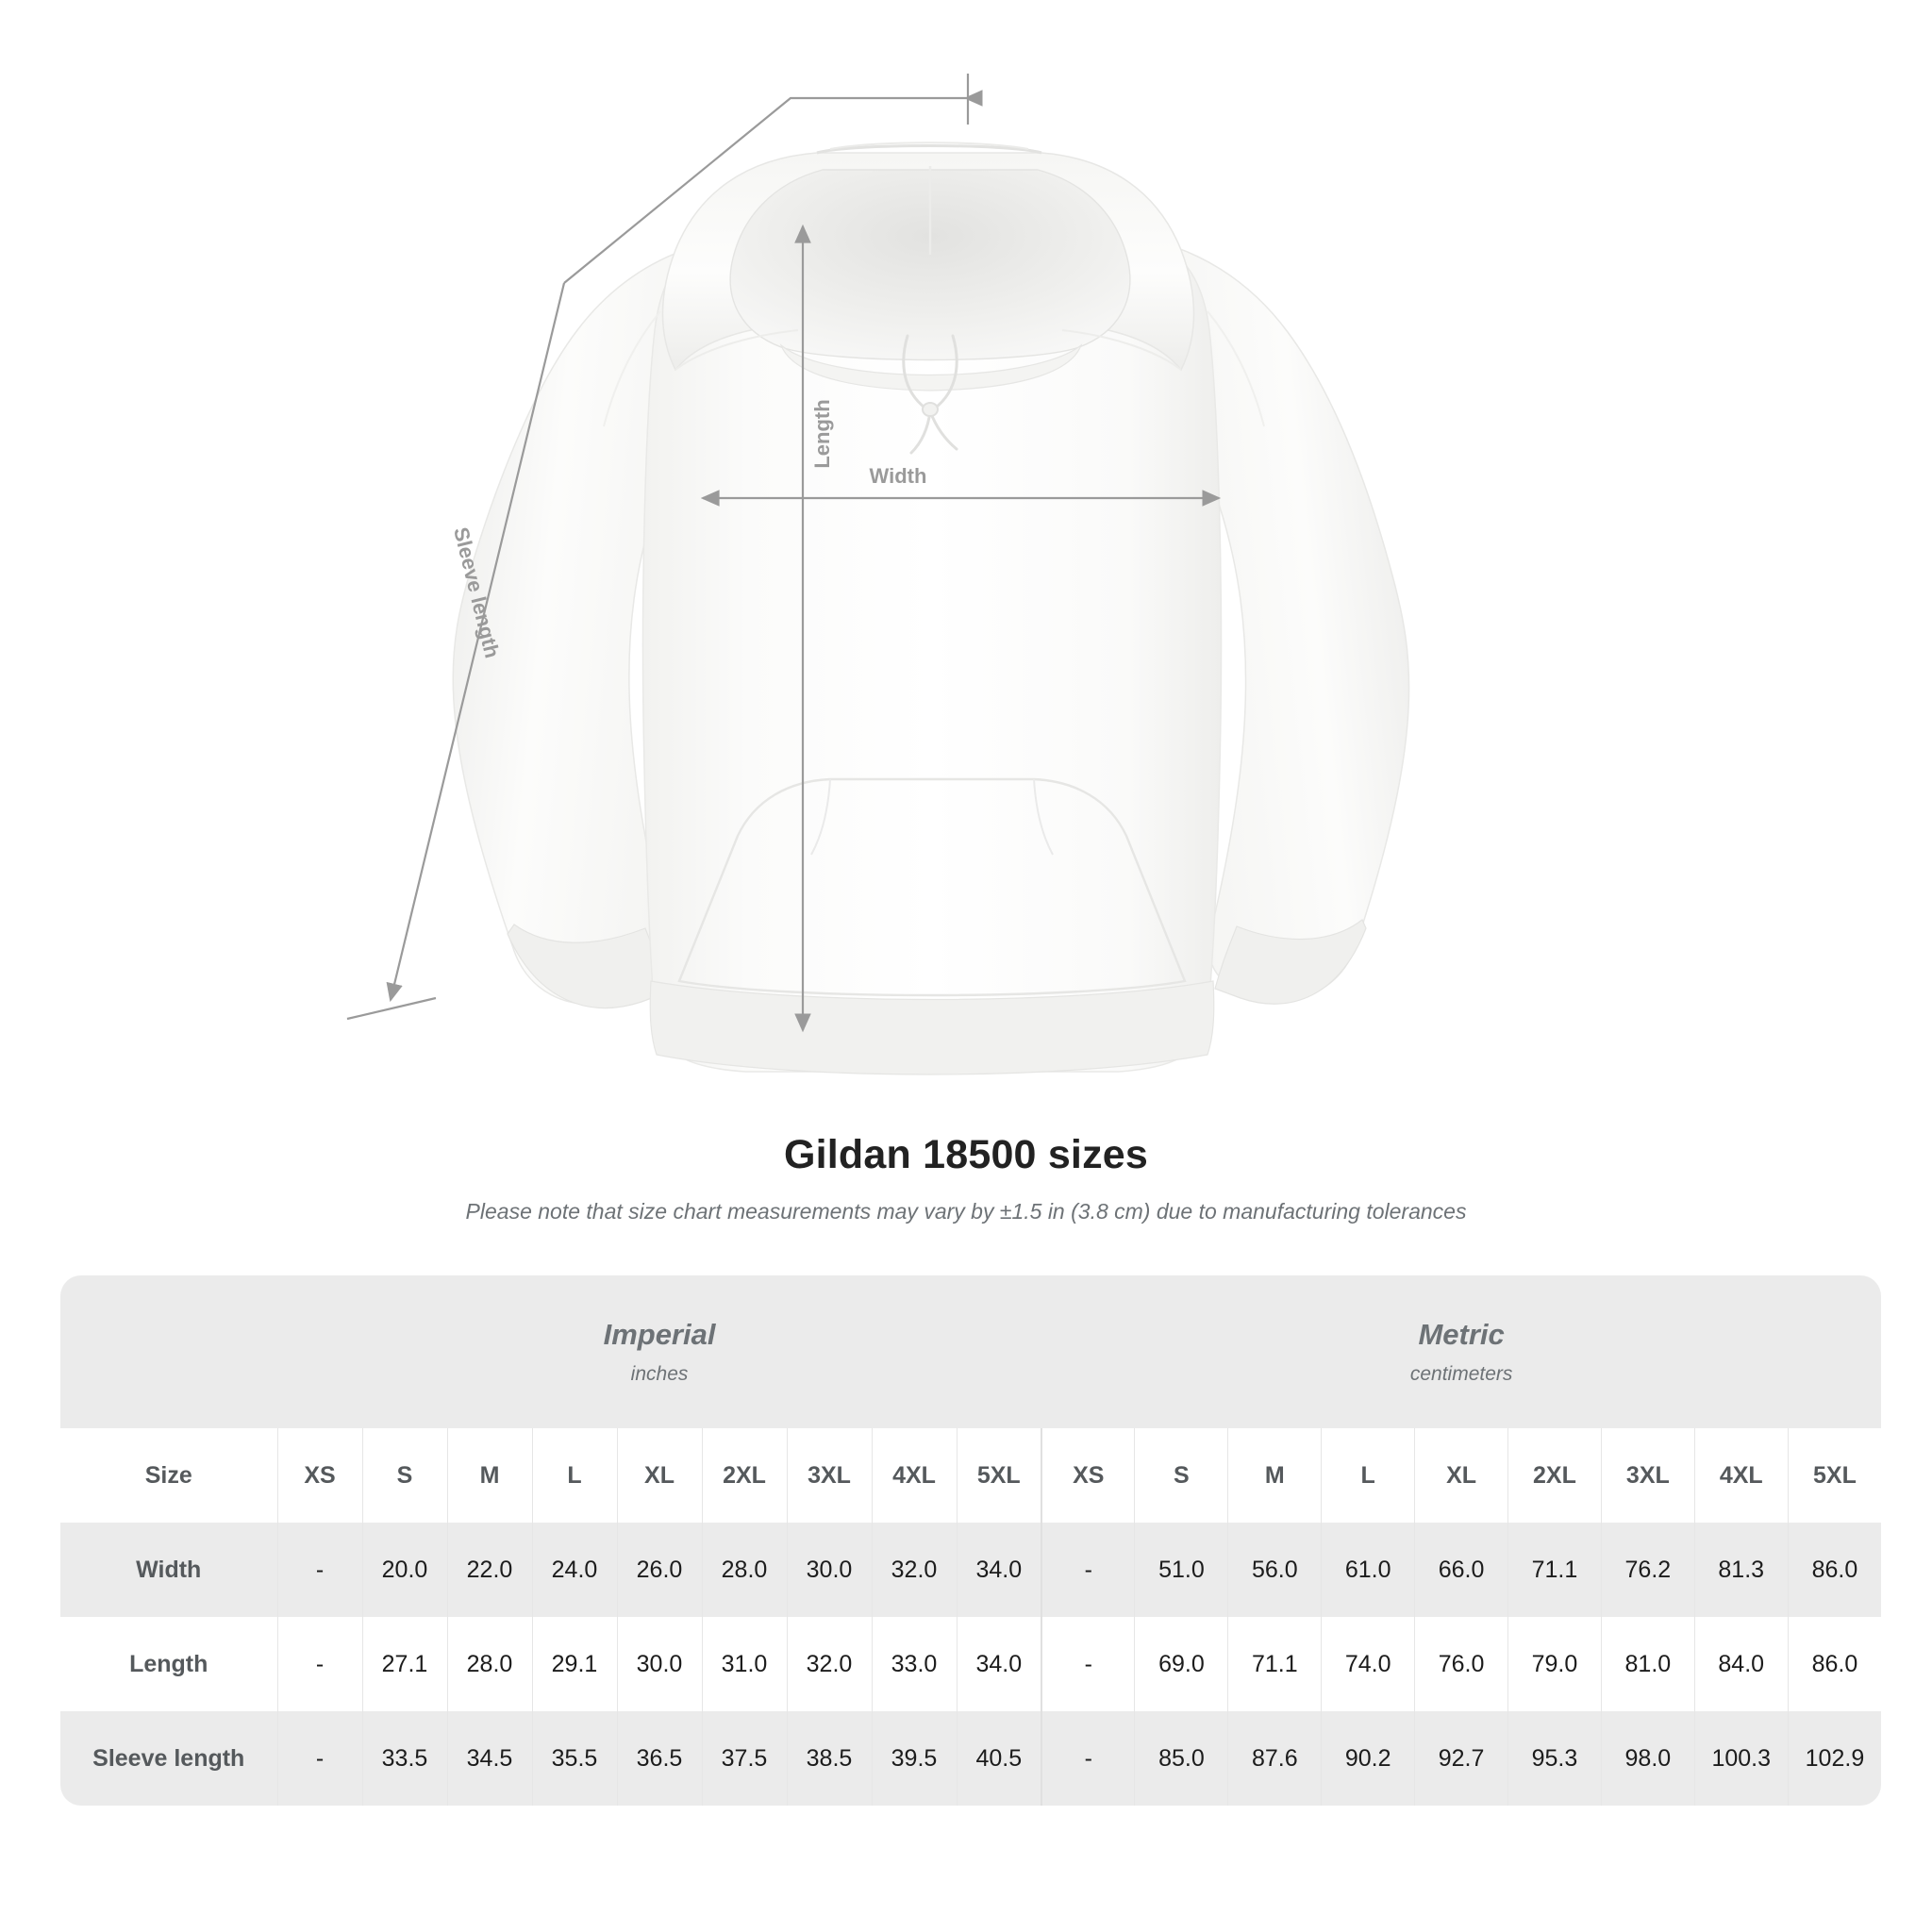 Image resolution: width=1932 pixels, height=1932 pixels. What do you see at coordinates (1461, 1664) in the screenshot?
I see `length-metric-xl: 76.0` at bounding box center [1461, 1664].